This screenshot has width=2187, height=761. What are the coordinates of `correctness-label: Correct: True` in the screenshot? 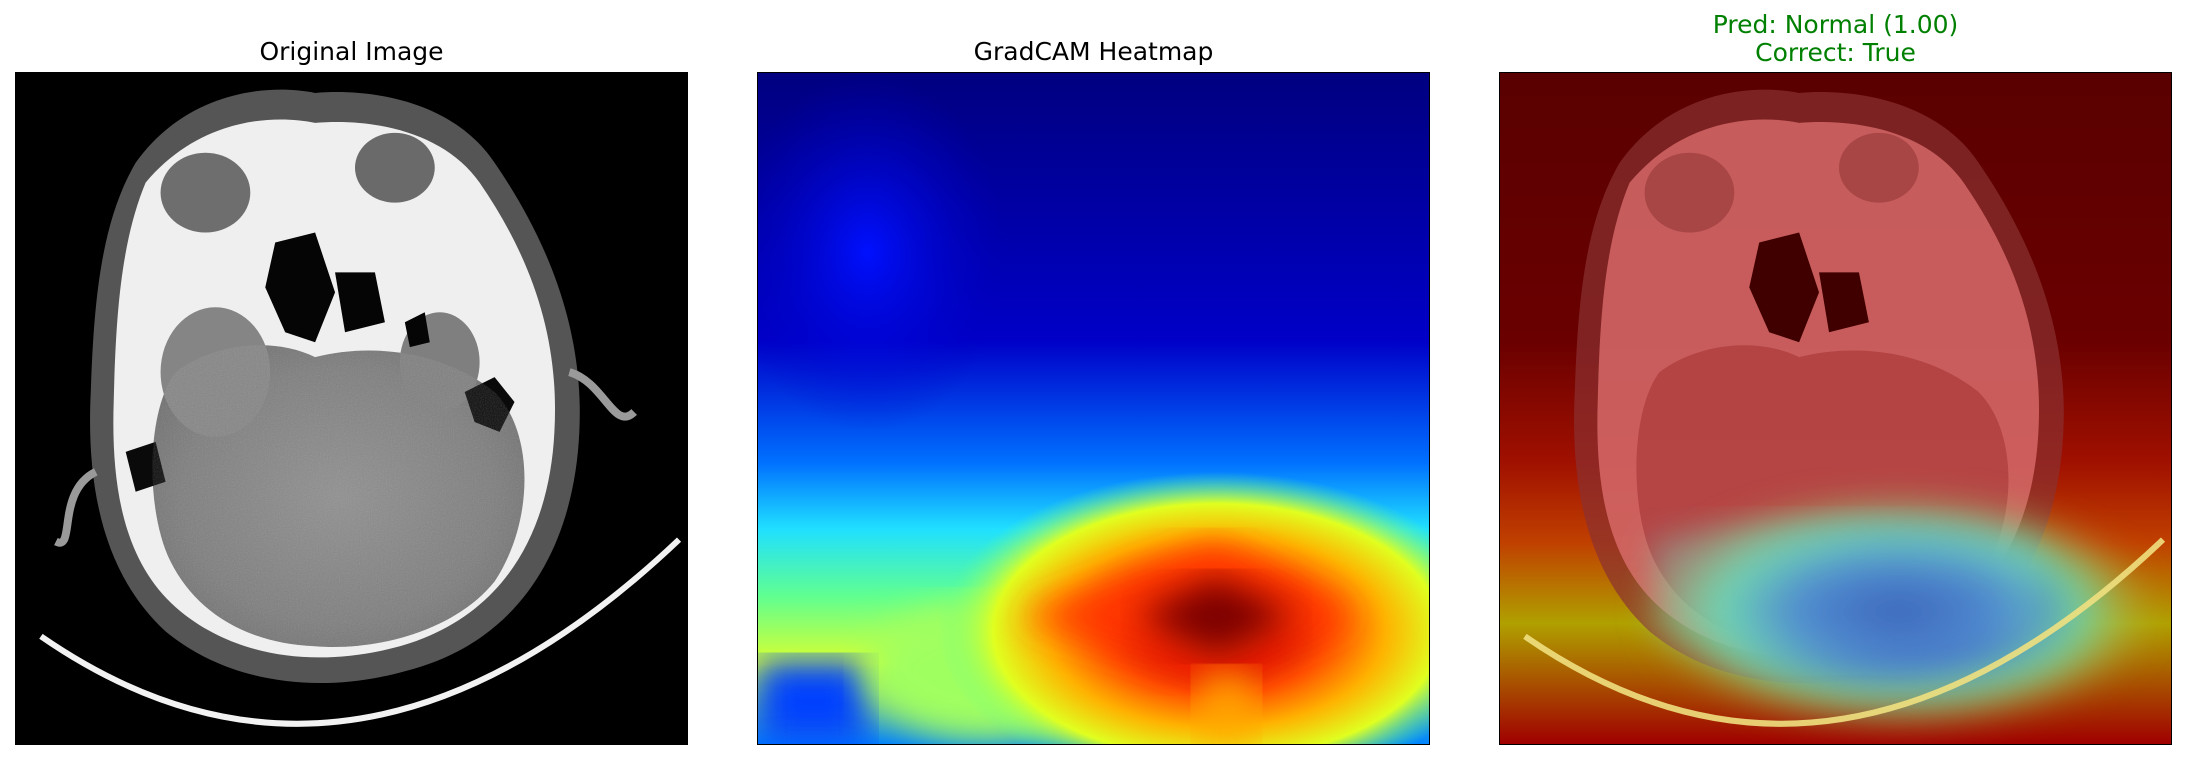 It's located at (1835, 52).